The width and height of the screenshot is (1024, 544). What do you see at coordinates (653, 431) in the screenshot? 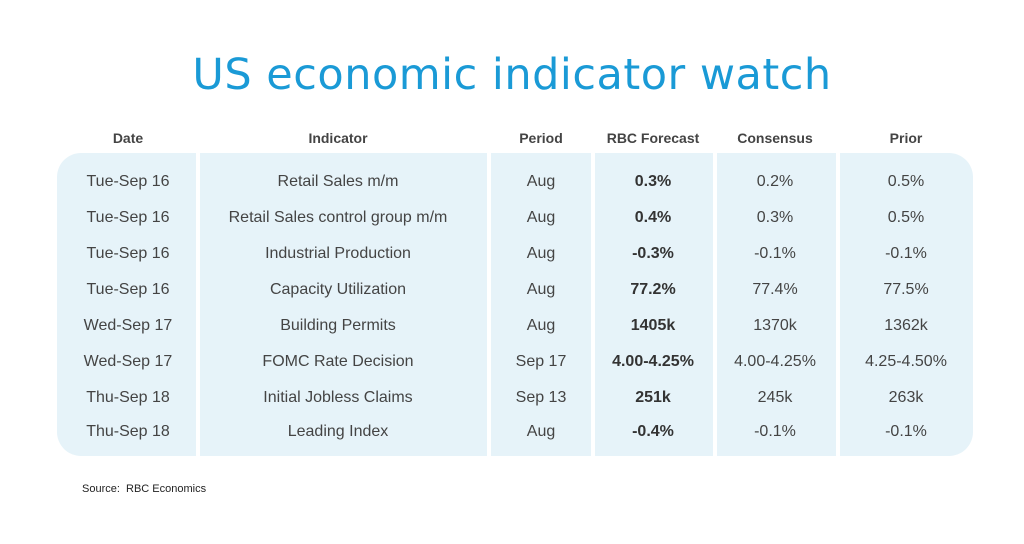
I see `cell-rbc-forecast: -0.4%` at bounding box center [653, 431].